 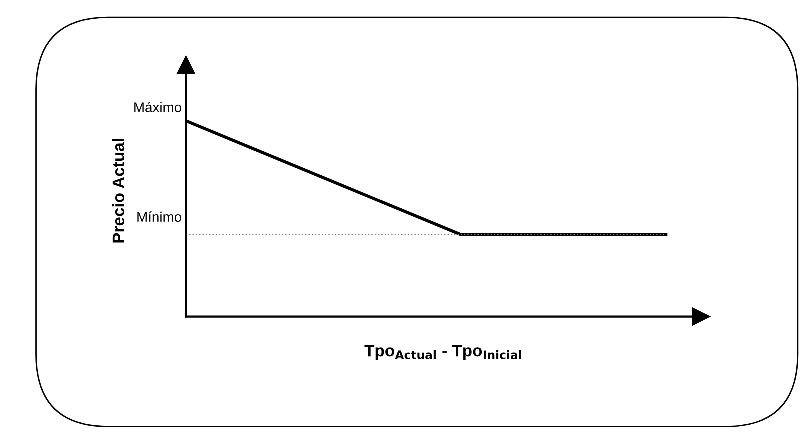 I want to click on x-axis-title: Tpo$_{Actual}$ - Tpo$_{Inicial}$, so click(x=443, y=352).